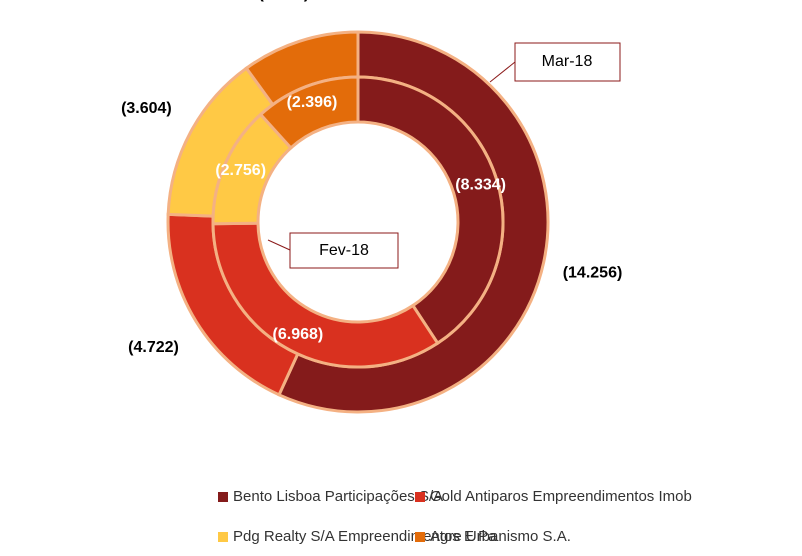 The image size is (802, 556). Describe the element at coordinates (561, 496) in the screenshot. I see `legend-label: Gold Antiparos Empreendimentos Imob` at that location.